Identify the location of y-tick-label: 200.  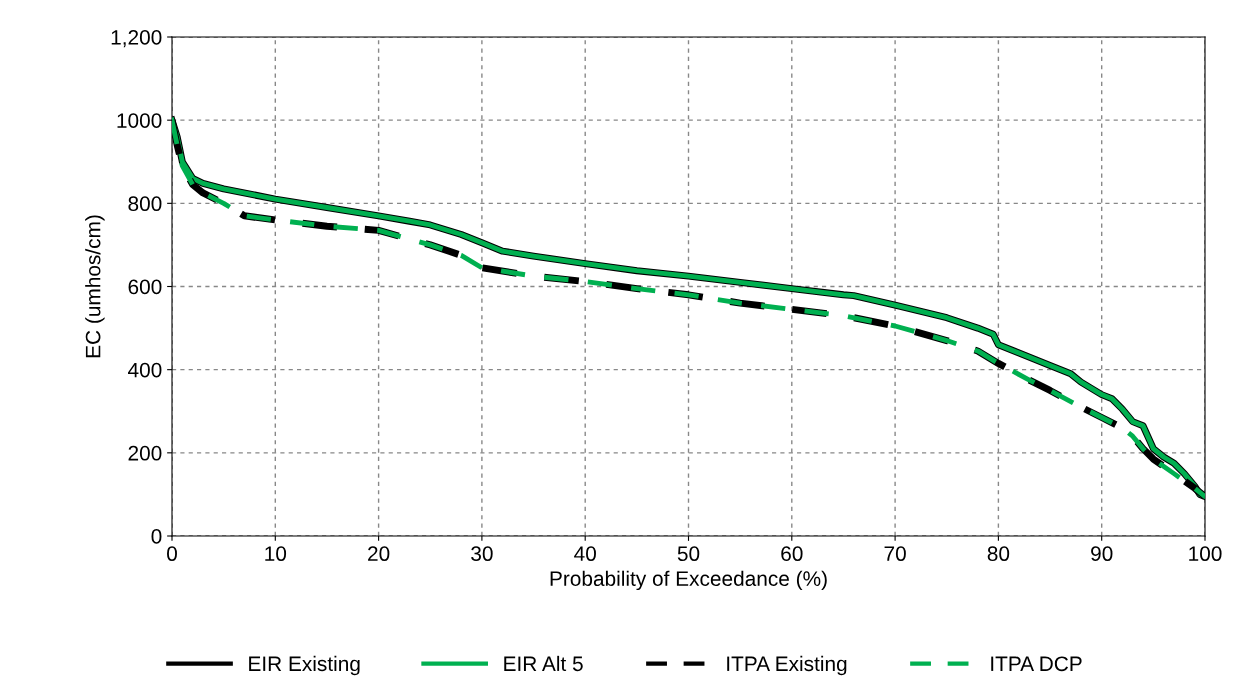
(145, 453).